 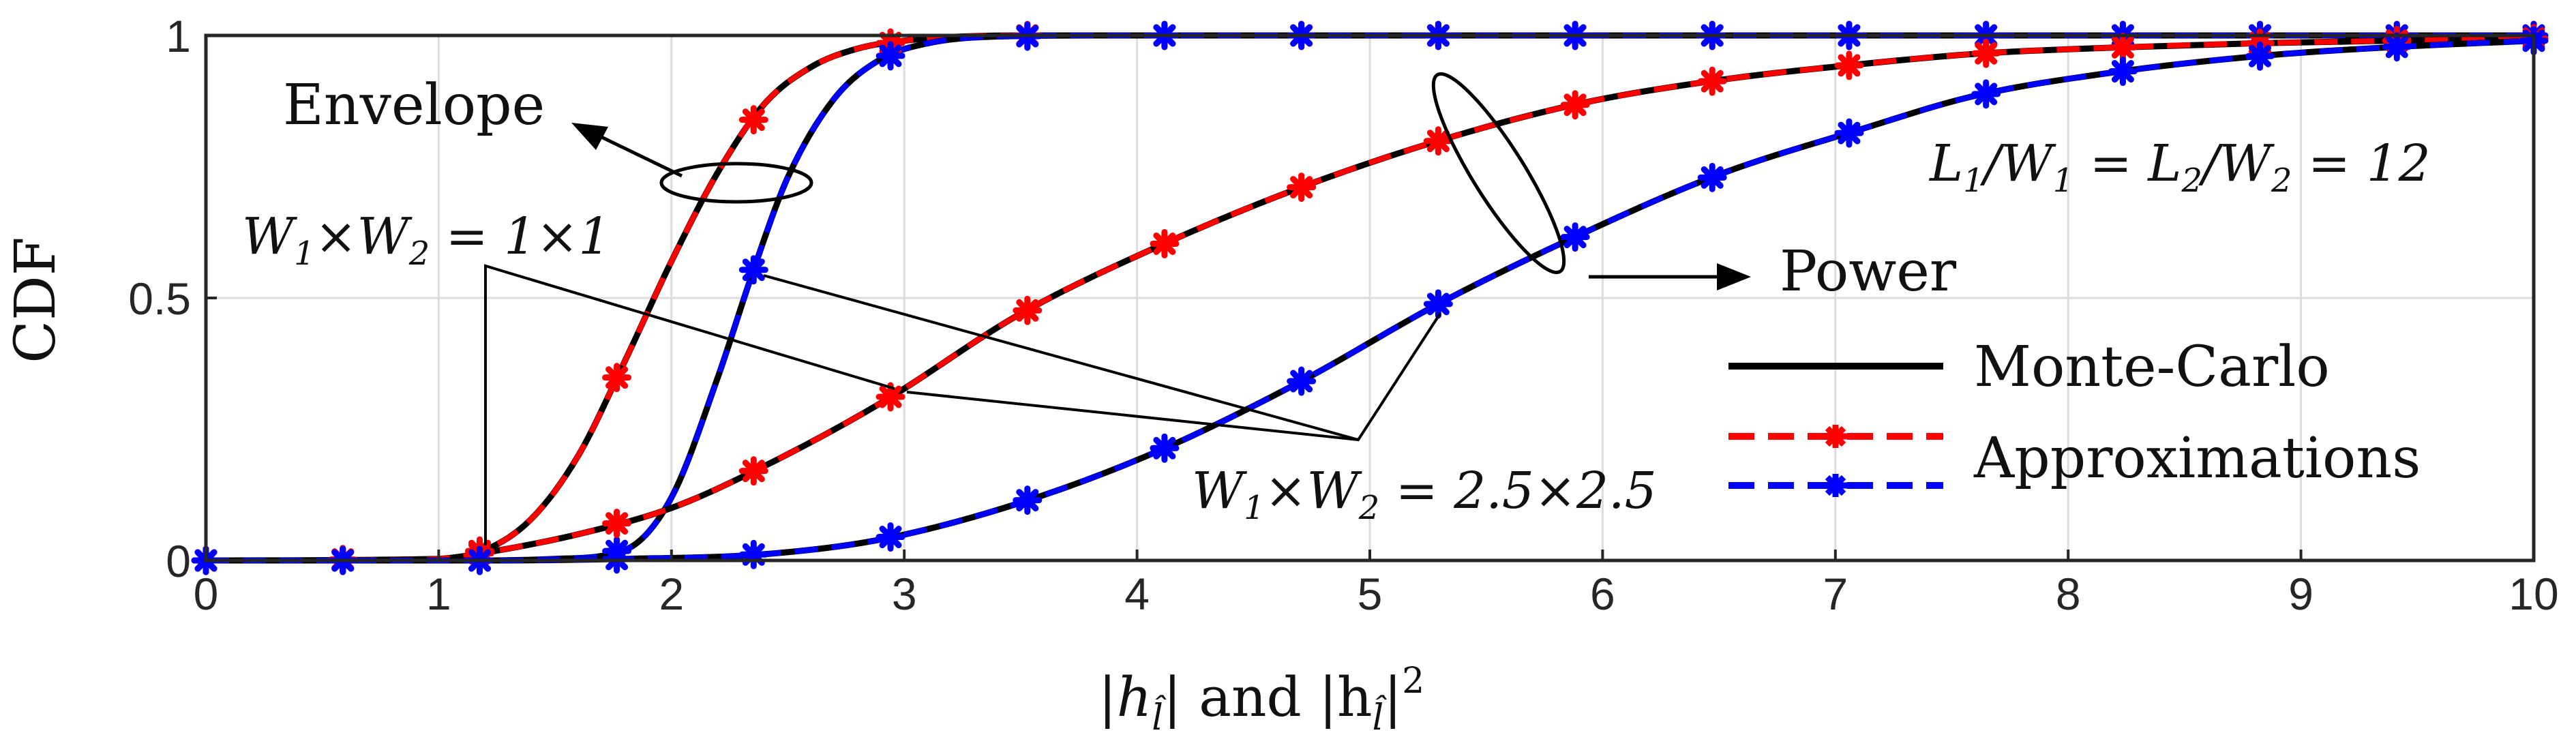 What do you see at coordinates (689, 404) in the screenshot?
I see `w-small-pointer` at bounding box center [689, 404].